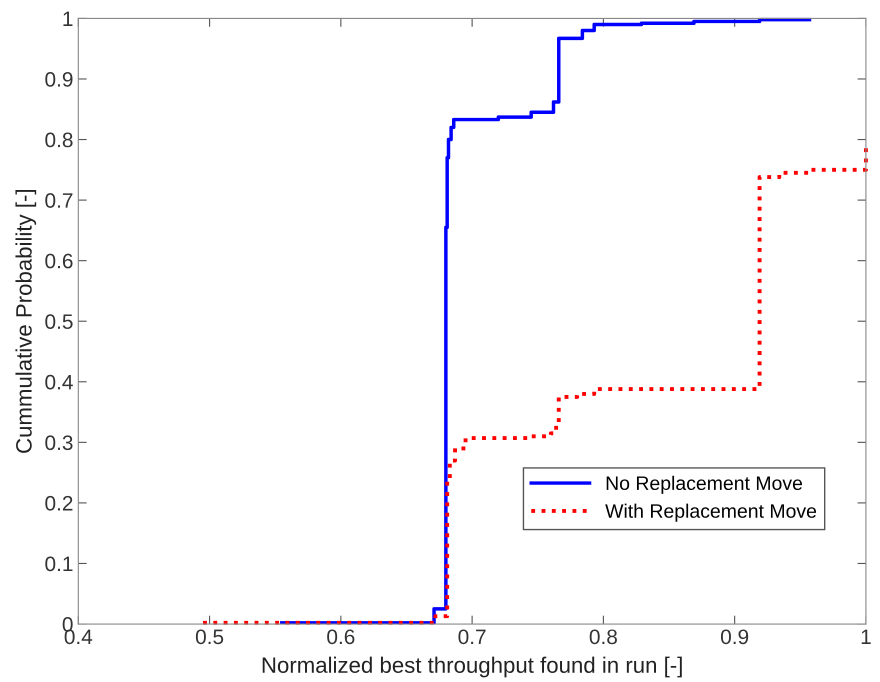 Image resolution: width=880 pixels, height=682 pixels. I want to click on y-tick-label: 0.7, so click(58, 200).